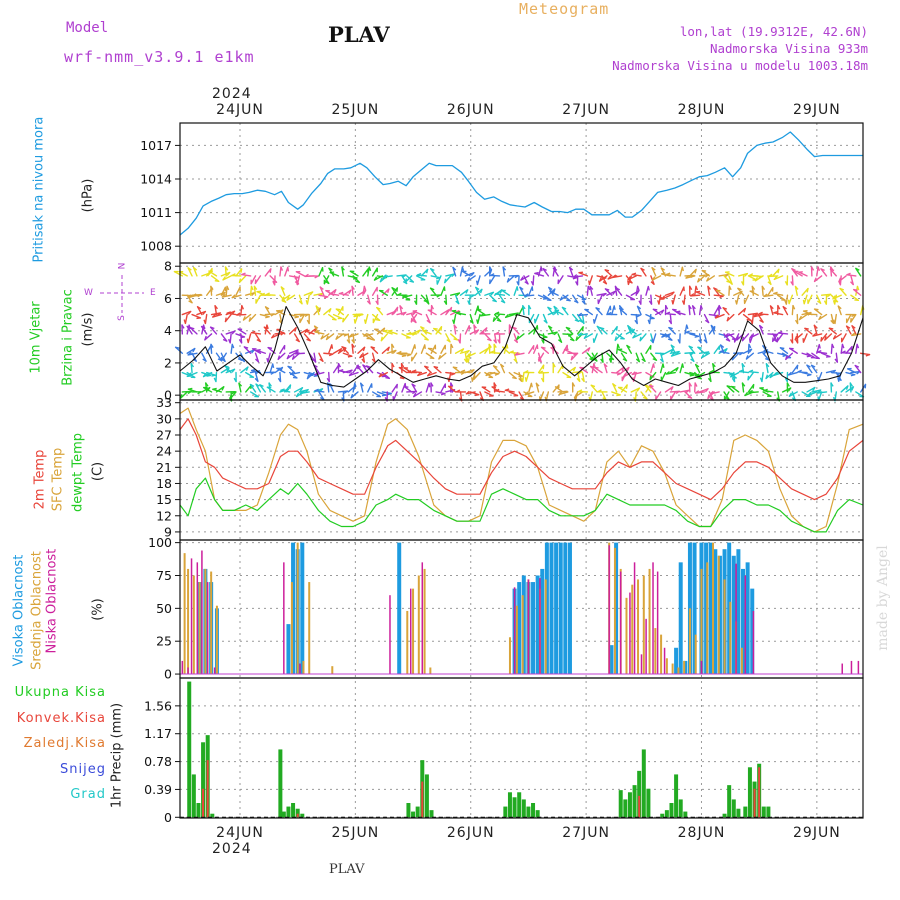 The width and height of the screenshot is (900, 900). What do you see at coordinates (521, 470) in the screenshot?
I see `sfc-temp-line` at bounding box center [521, 470].